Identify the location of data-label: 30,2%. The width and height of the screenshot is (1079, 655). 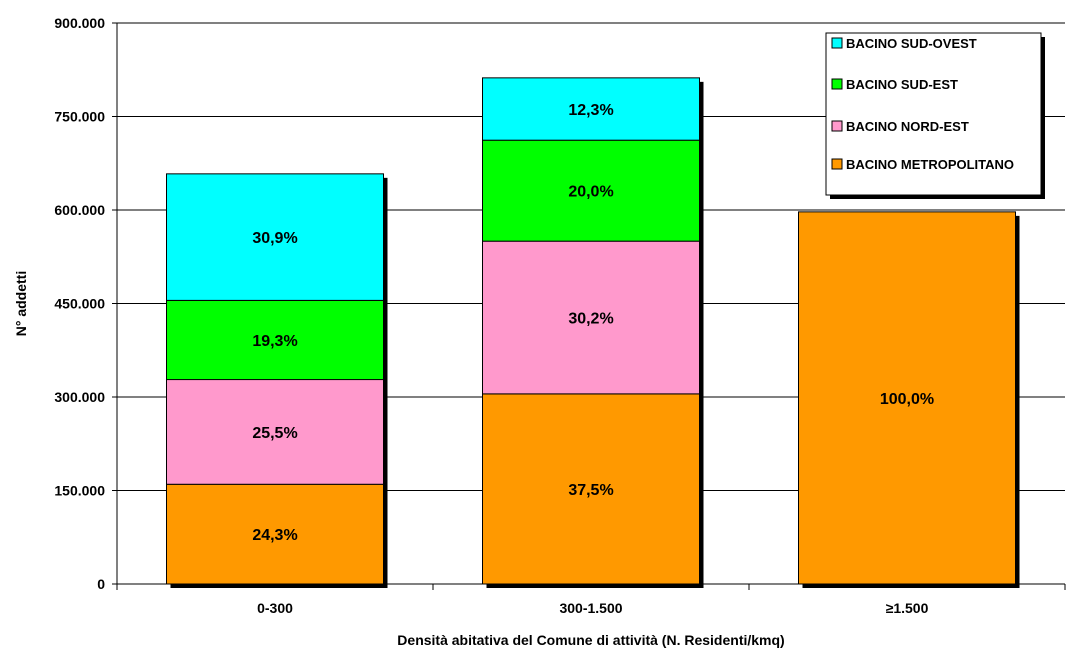
(590, 319).